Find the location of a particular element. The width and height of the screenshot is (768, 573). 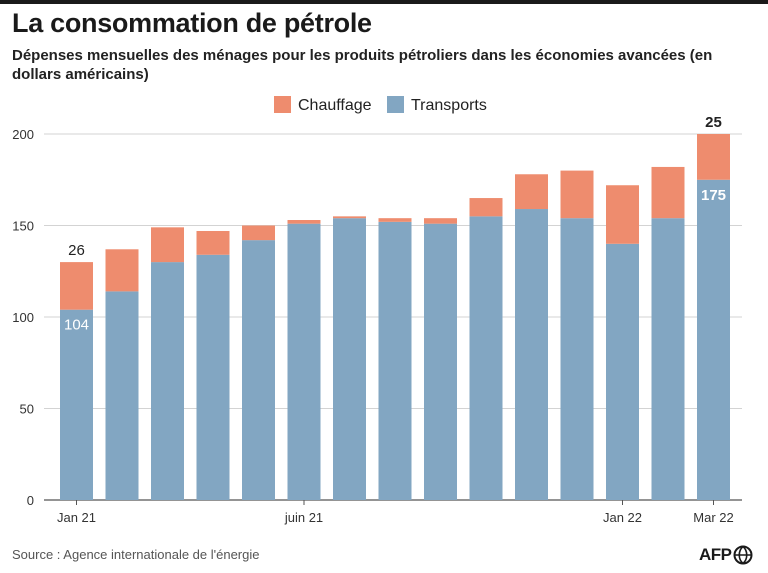

y-tick-label: 0 is located at coordinates (30, 500).